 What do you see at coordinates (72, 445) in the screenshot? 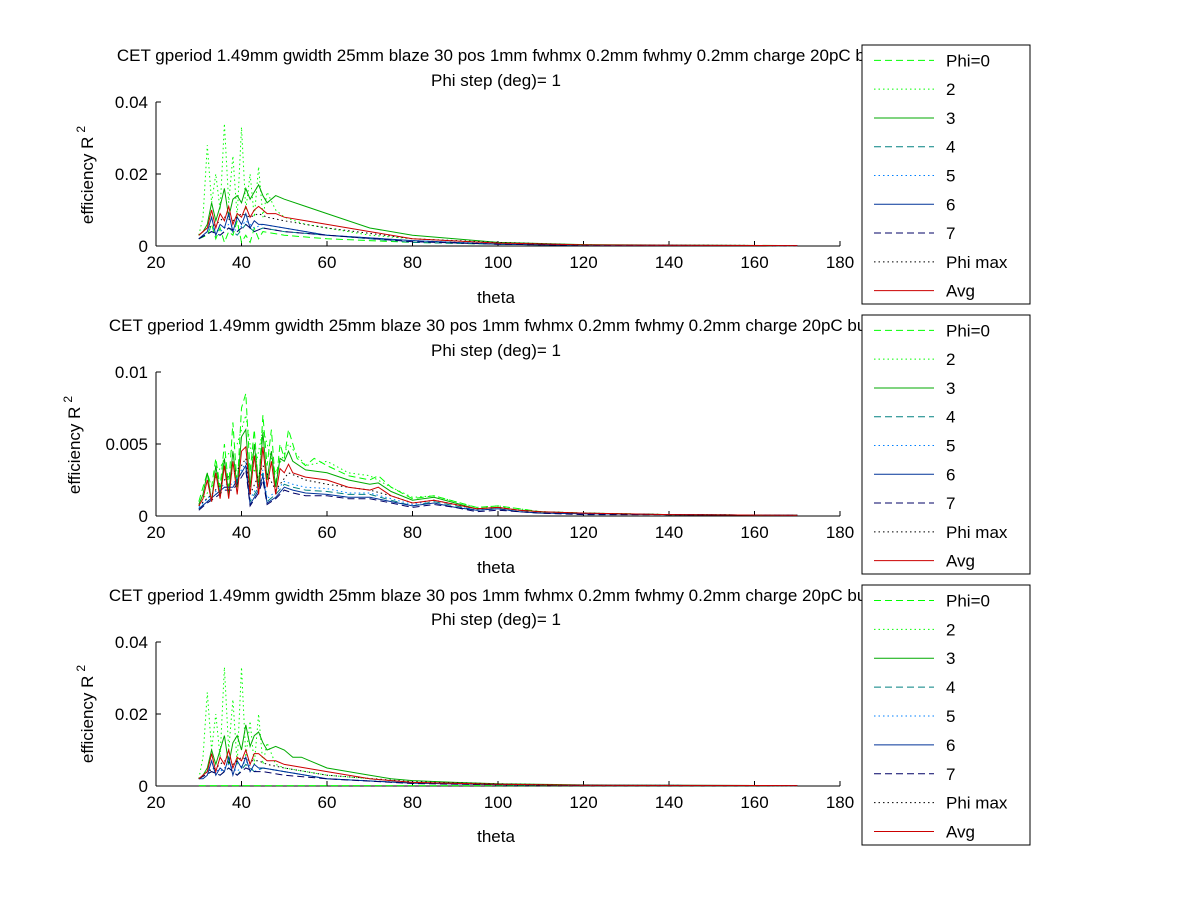
I see `subplot-2-ylabel: efficiency R2` at bounding box center [72, 445].